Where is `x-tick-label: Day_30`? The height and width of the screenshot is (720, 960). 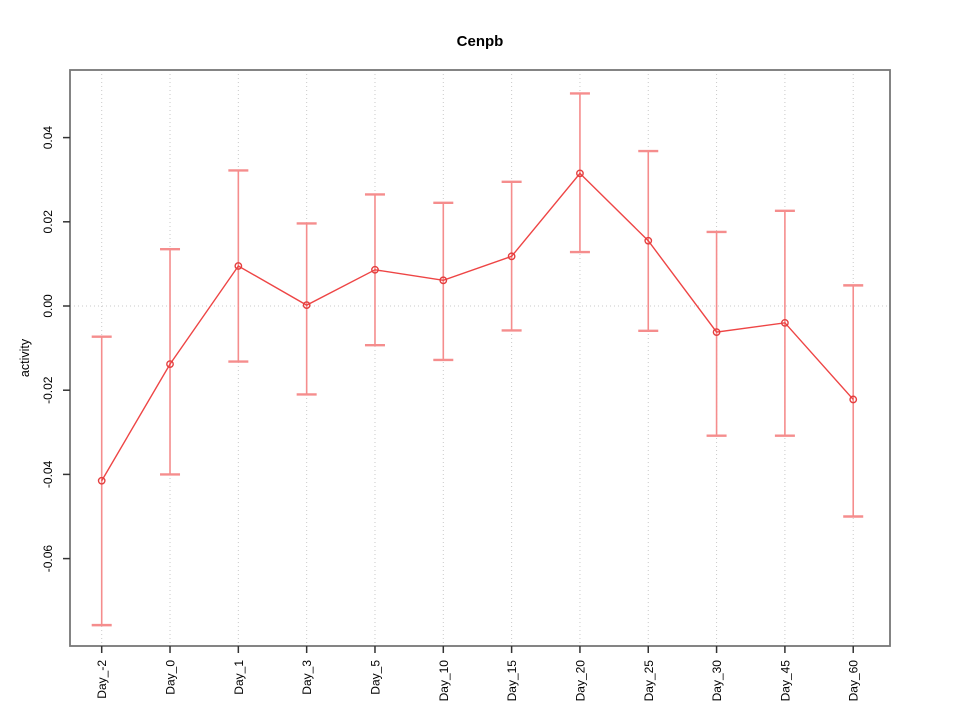
x-tick-label: Day_30 is located at coordinates (717, 681).